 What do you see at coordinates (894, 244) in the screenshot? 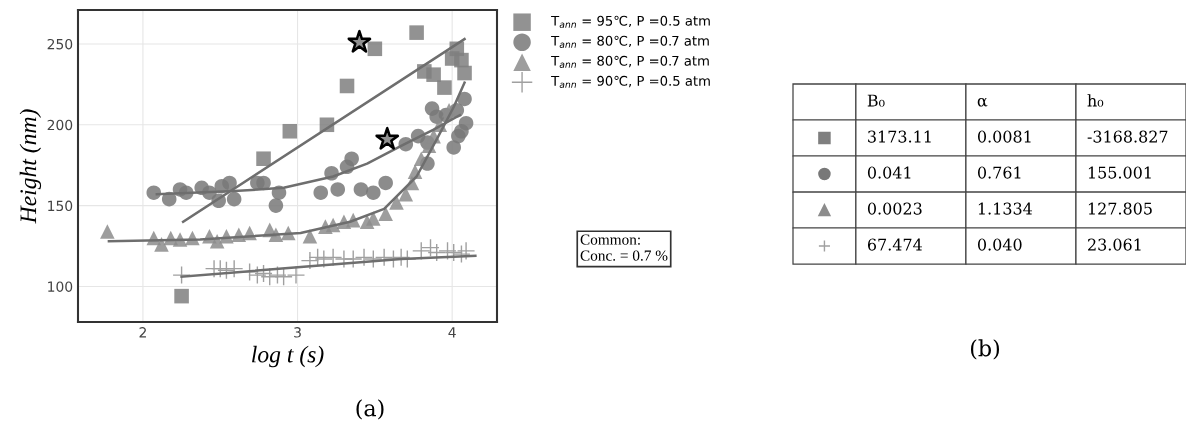
I see `text: 67.474` at bounding box center [894, 244].